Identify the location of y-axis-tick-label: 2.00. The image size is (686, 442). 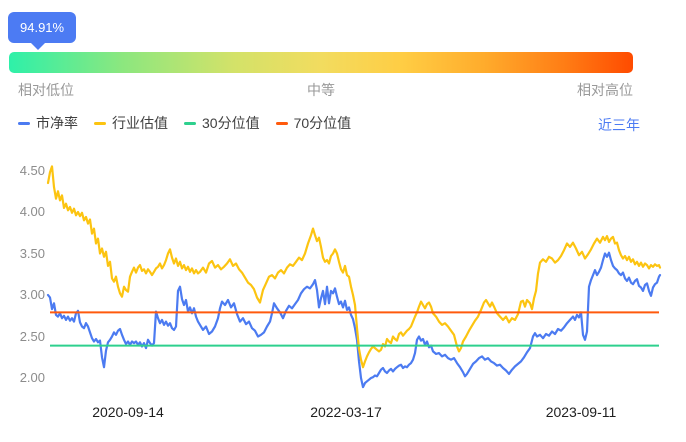
(32, 377).